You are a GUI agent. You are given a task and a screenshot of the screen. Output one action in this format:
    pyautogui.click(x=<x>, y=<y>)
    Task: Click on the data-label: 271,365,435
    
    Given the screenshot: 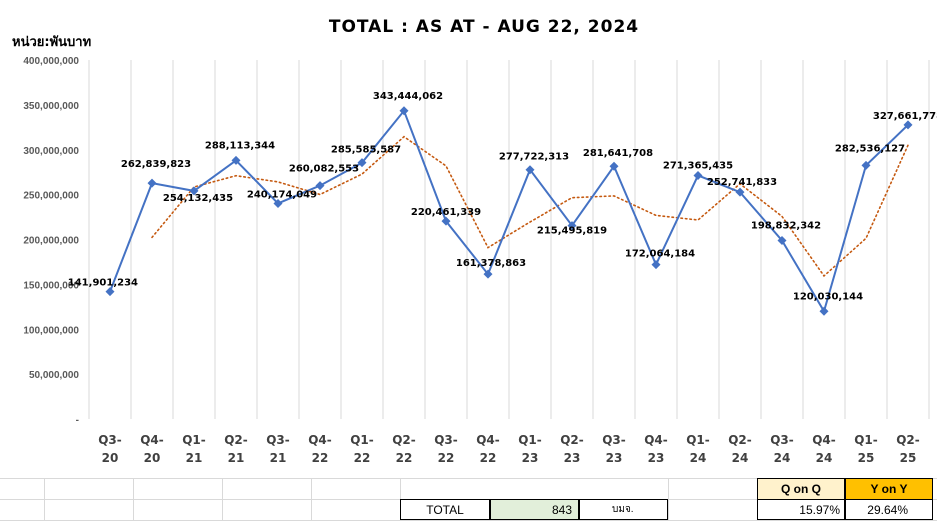 What is the action you would take?
    pyautogui.click(x=698, y=165)
    